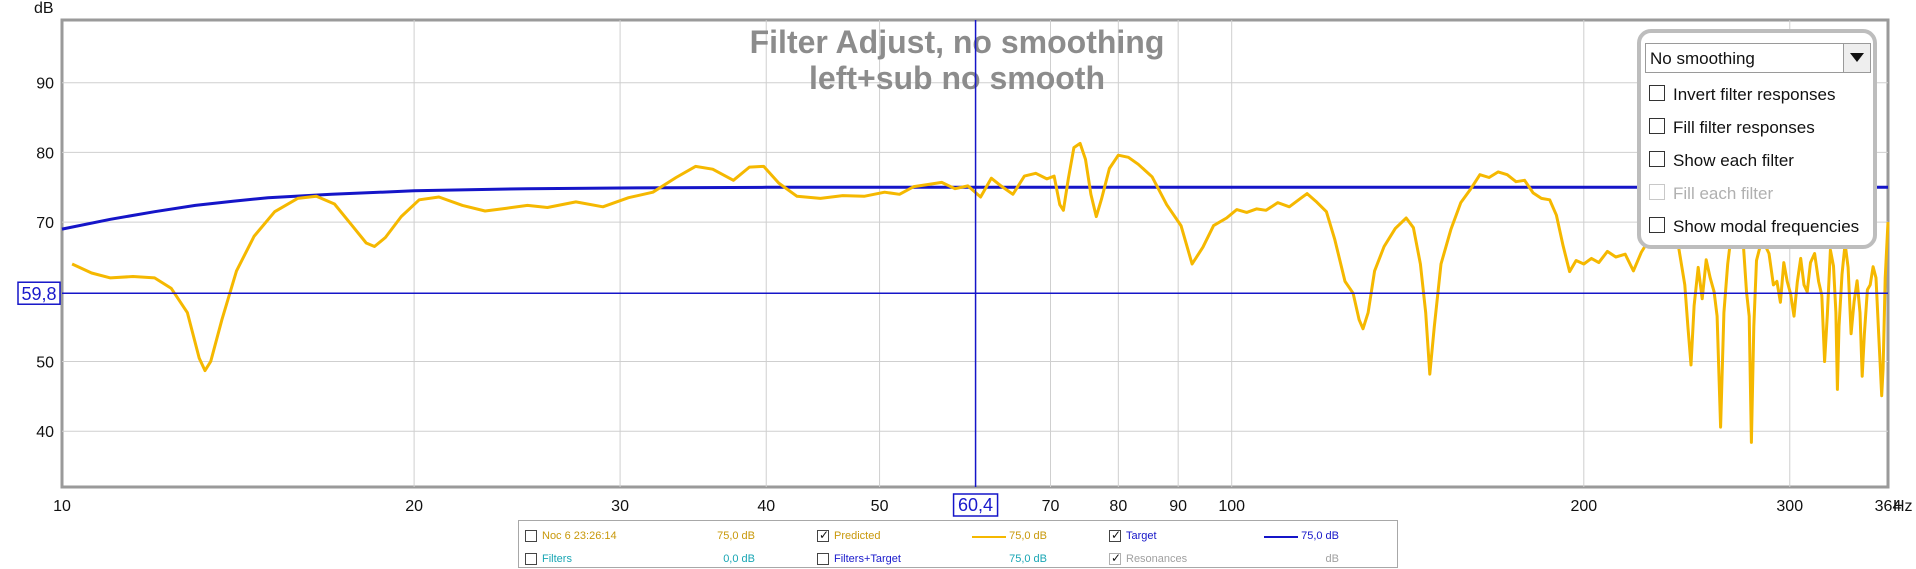  Describe the element at coordinates (1888, 506) in the screenshot. I see `x-tick-label: 364` at that location.